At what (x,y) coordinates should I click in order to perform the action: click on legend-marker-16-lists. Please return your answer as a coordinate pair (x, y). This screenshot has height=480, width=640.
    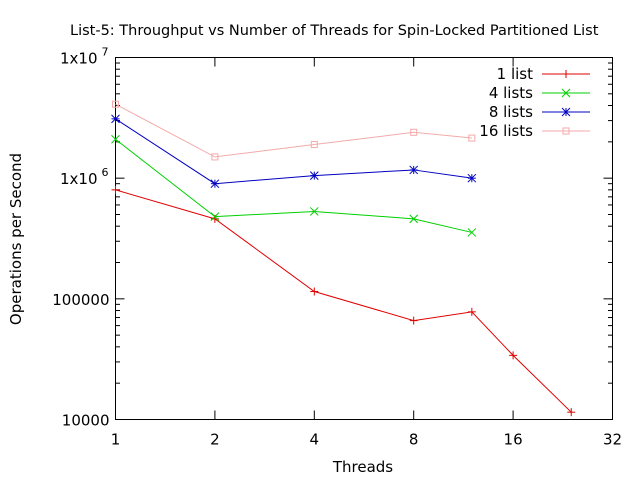
    Looking at the image, I should click on (566, 131).